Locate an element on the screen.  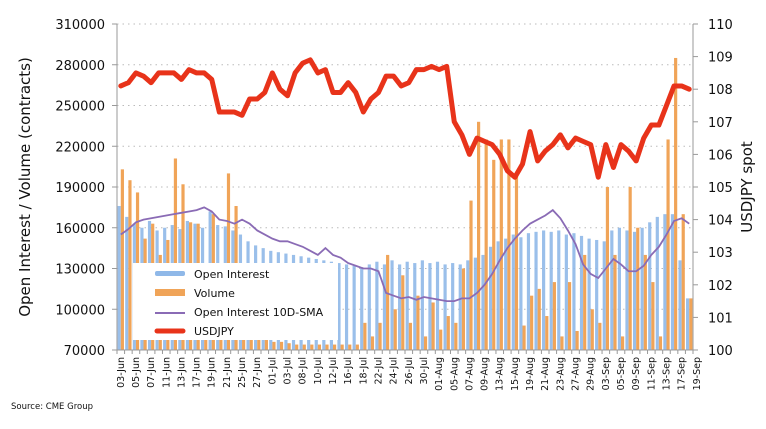
left-tick-label: 310000 is located at coordinates (80, 25).